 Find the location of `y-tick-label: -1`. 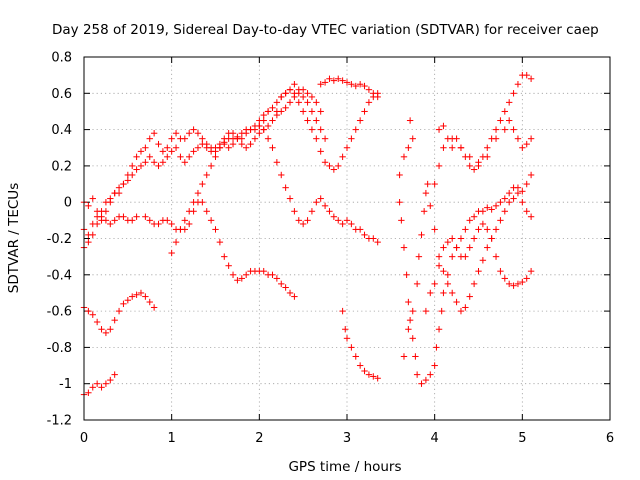

y-tick-label: -1 is located at coordinates (65, 384).